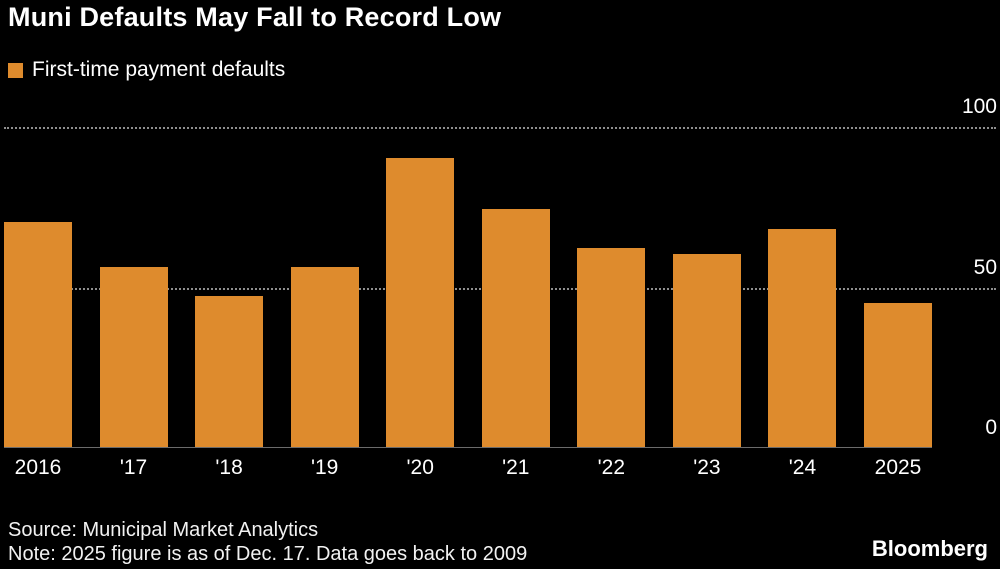 The image size is (1000, 569). Describe the element at coordinates (985, 267) in the screenshot. I see `y-tick-label-50: 50` at that location.